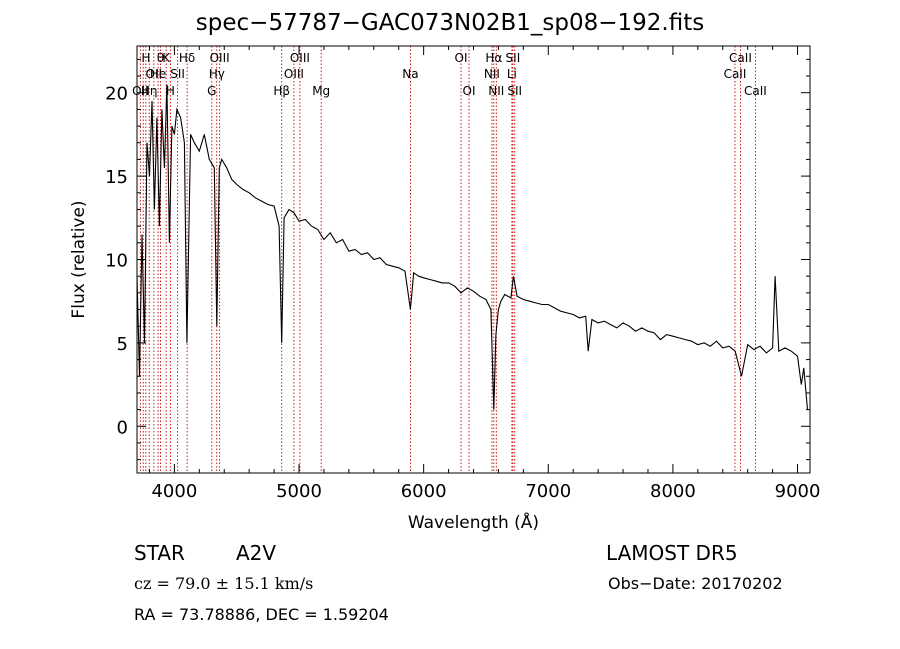  Describe the element at coordinates (299, 491) in the screenshot. I see `x-tick-label: 5000` at that location.